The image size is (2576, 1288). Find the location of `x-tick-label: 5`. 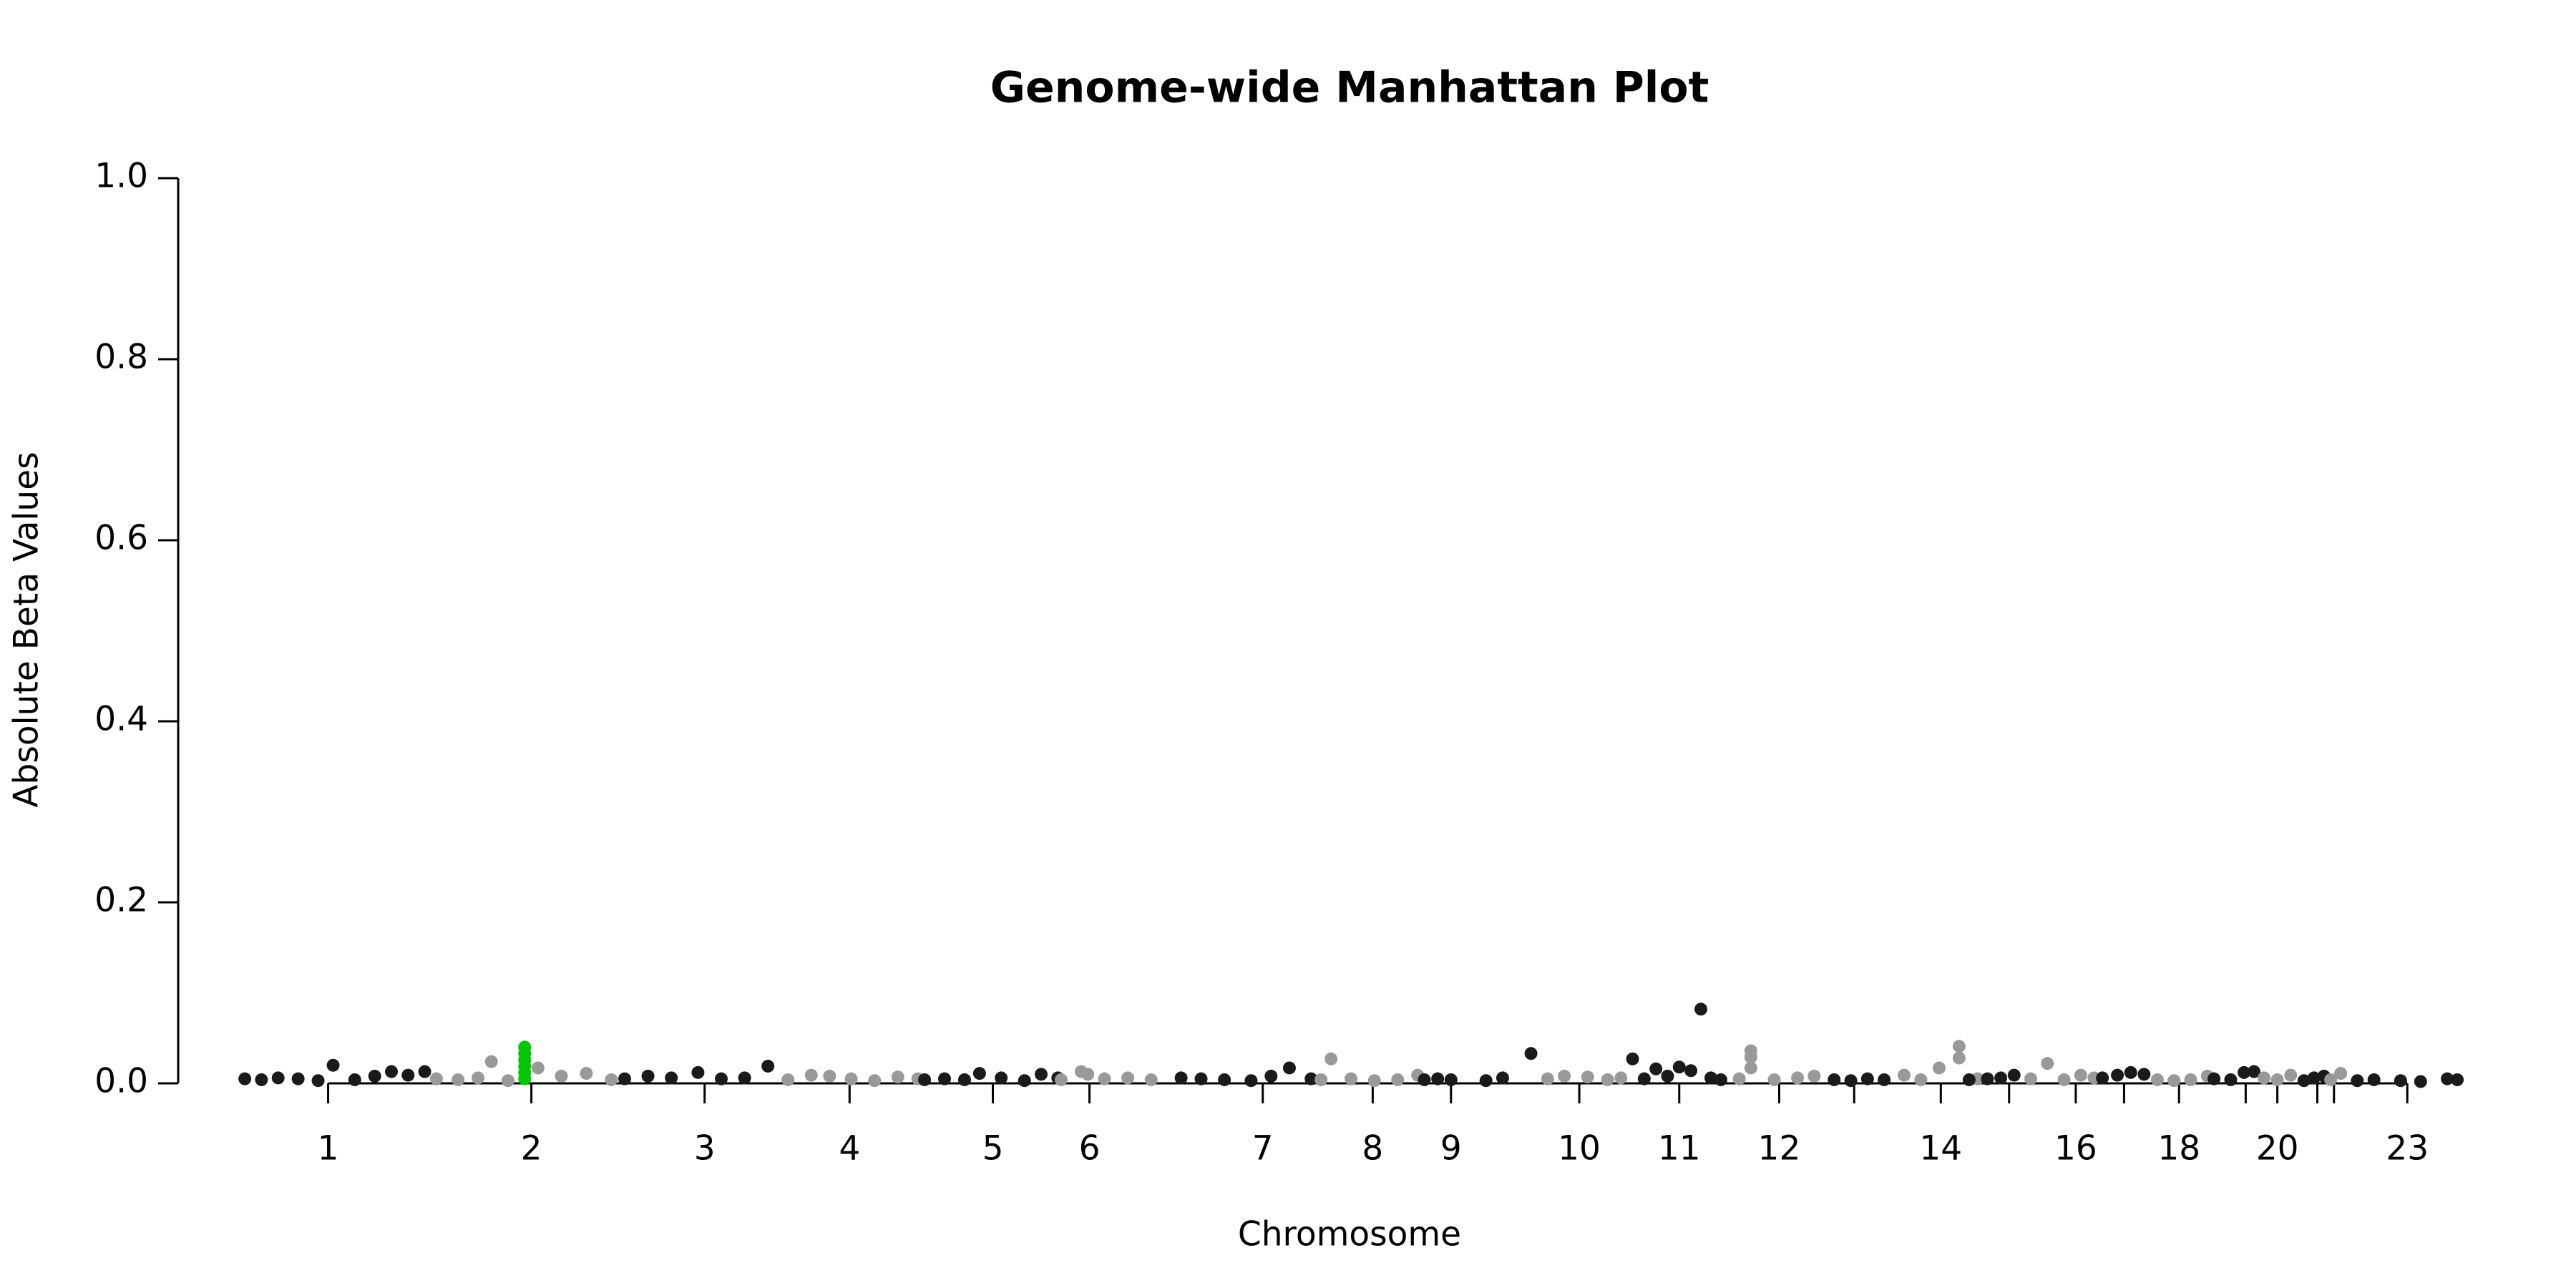

x-tick-label: 5 is located at coordinates (993, 1149).